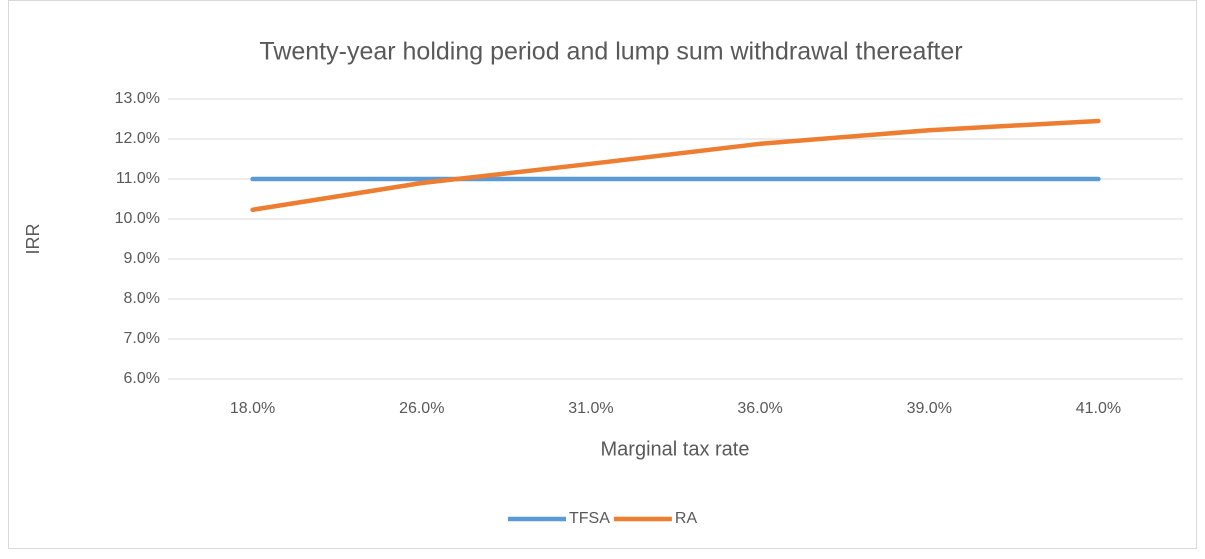 Image resolution: width=1205 pixels, height=559 pixels. Describe the element at coordinates (142, 258) in the screenshot. I see `y-tick-label: 9.0%` at that location.